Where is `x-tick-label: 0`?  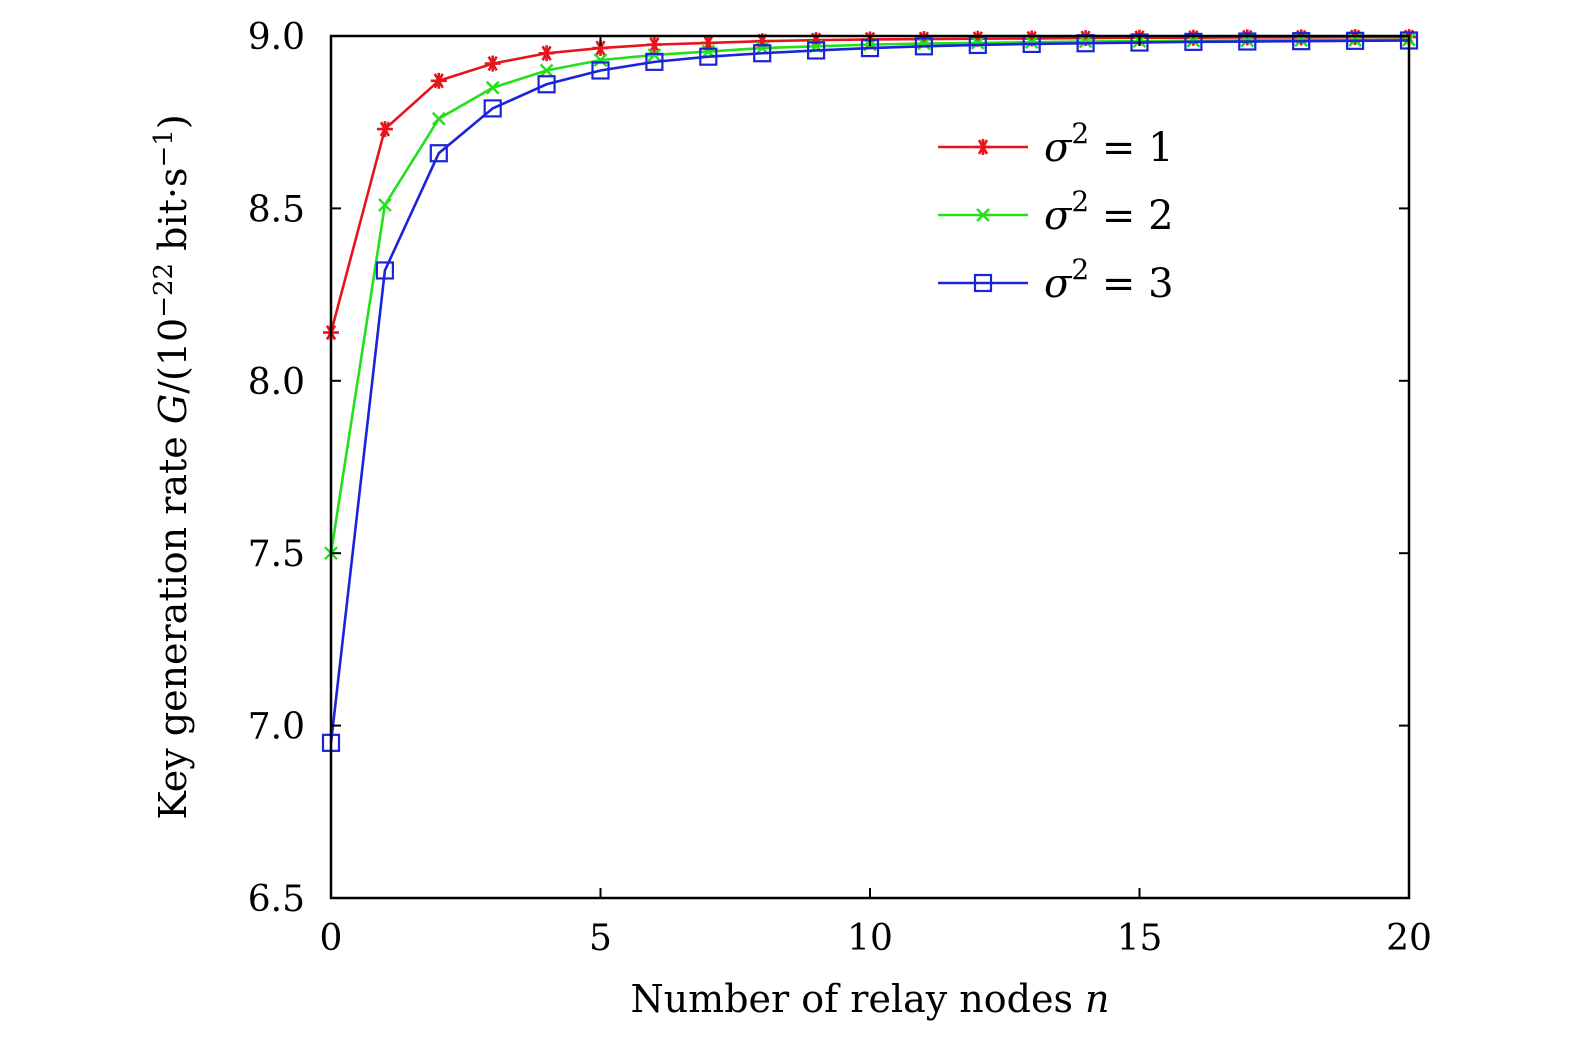 x-tick-label: 0 is located at coordinates (331, 938).